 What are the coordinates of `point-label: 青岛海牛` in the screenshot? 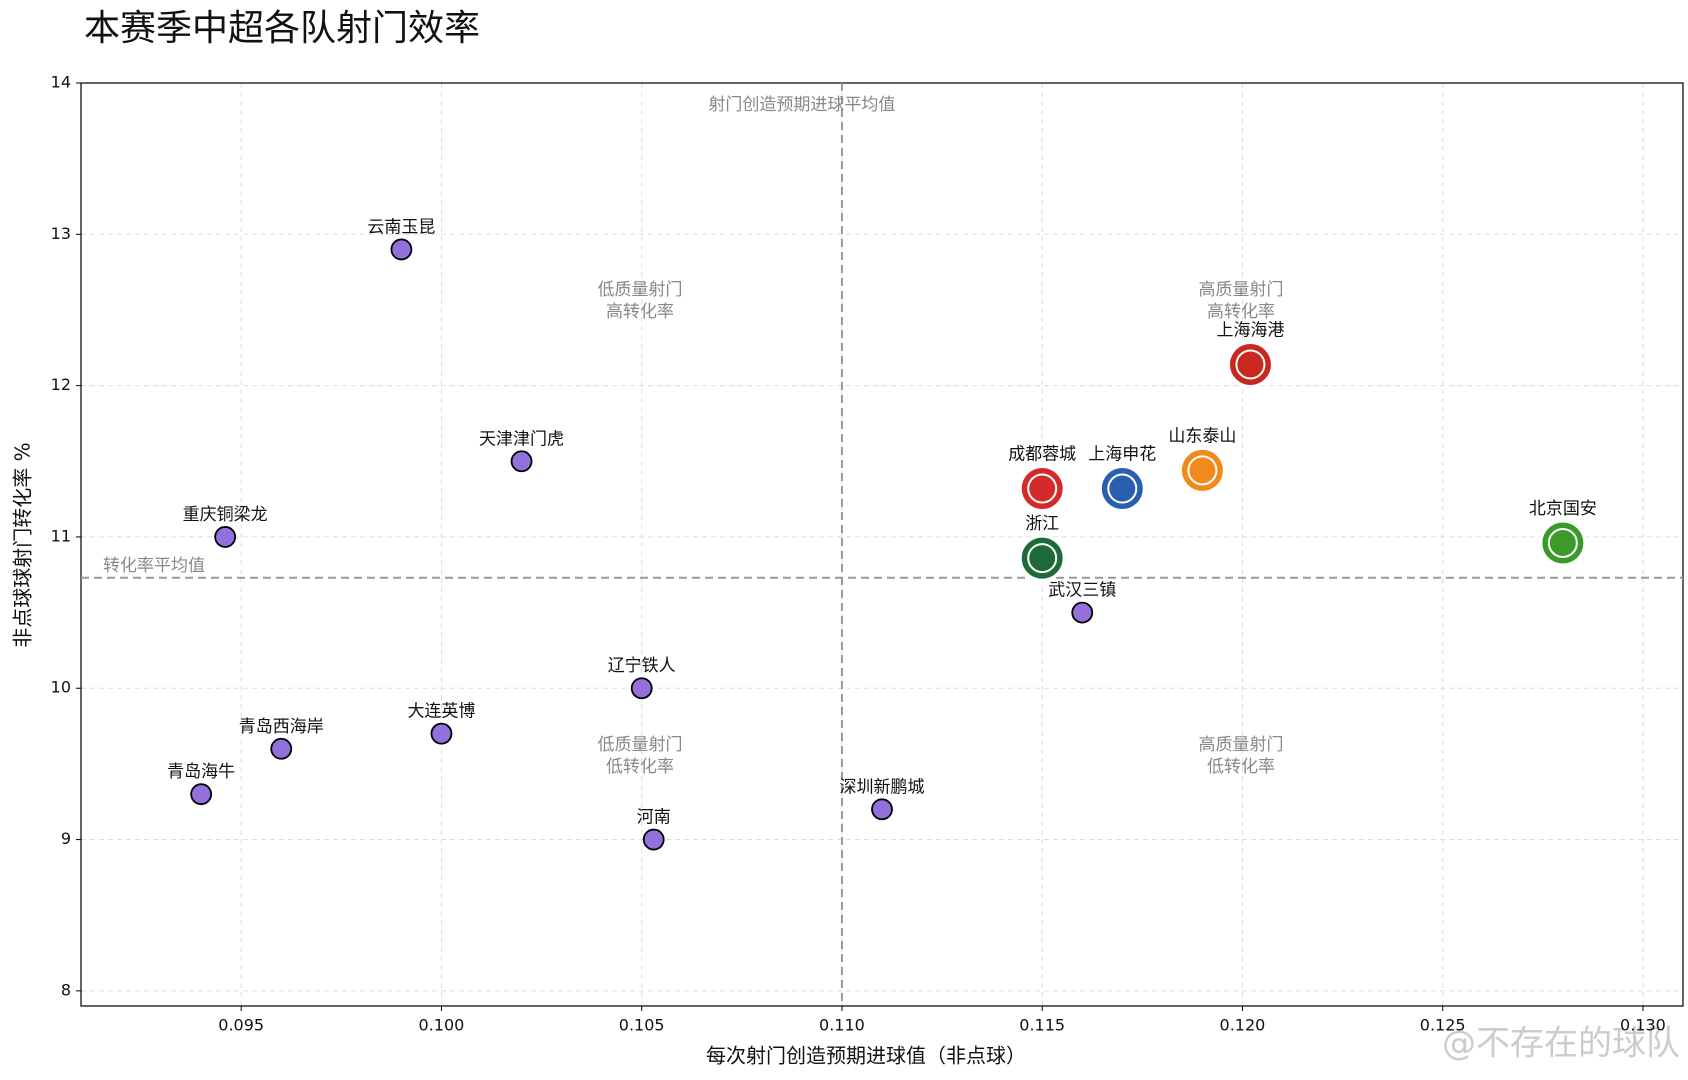 It's located at (201, 772).